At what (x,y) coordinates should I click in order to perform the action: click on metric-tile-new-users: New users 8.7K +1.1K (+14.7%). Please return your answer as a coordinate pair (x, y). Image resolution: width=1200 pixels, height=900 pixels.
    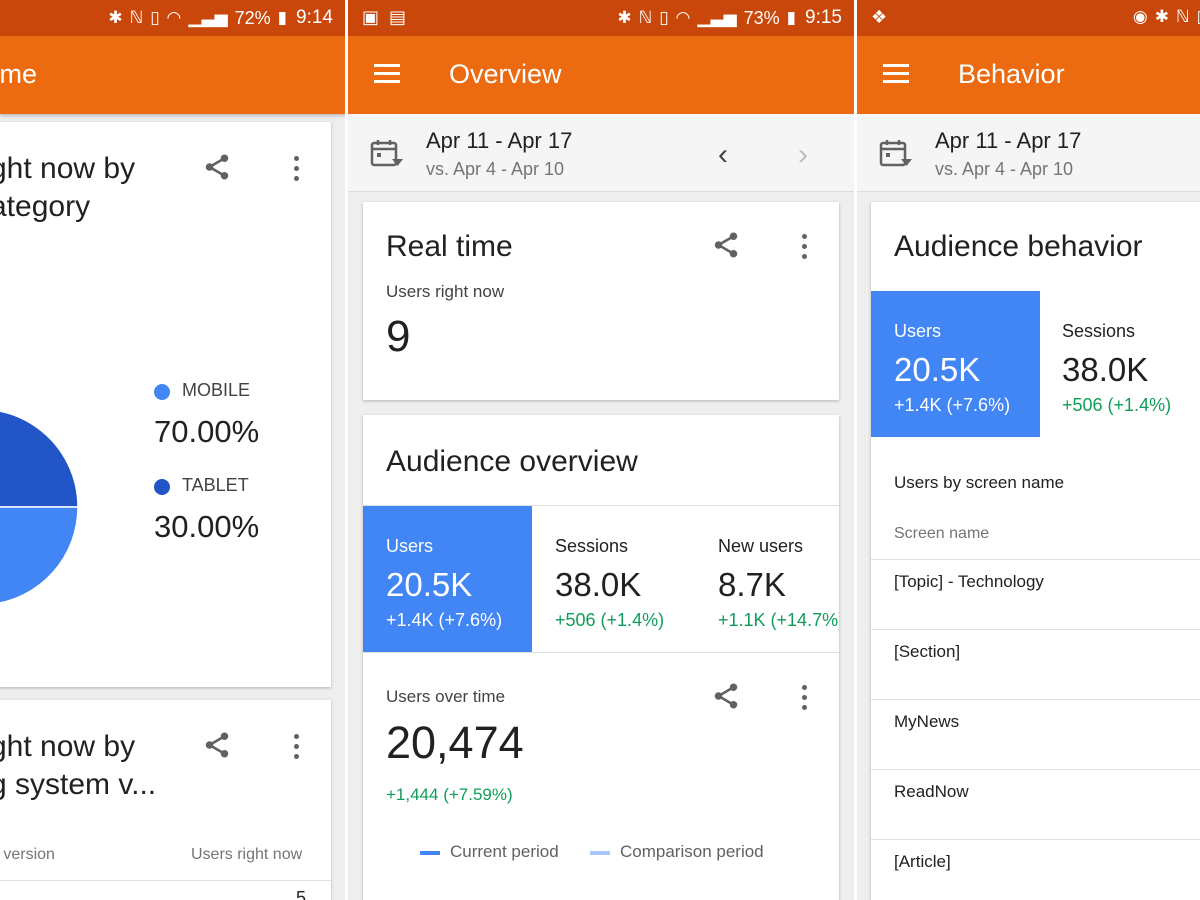
    Looking at the image, I should click on (767, 579).